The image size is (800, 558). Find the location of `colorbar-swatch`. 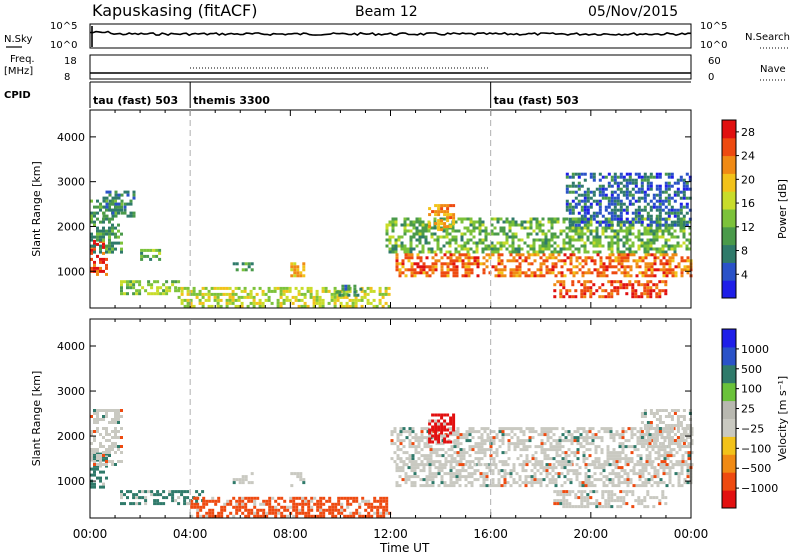

colorbar-swatch is located at coordinates (729, 200).